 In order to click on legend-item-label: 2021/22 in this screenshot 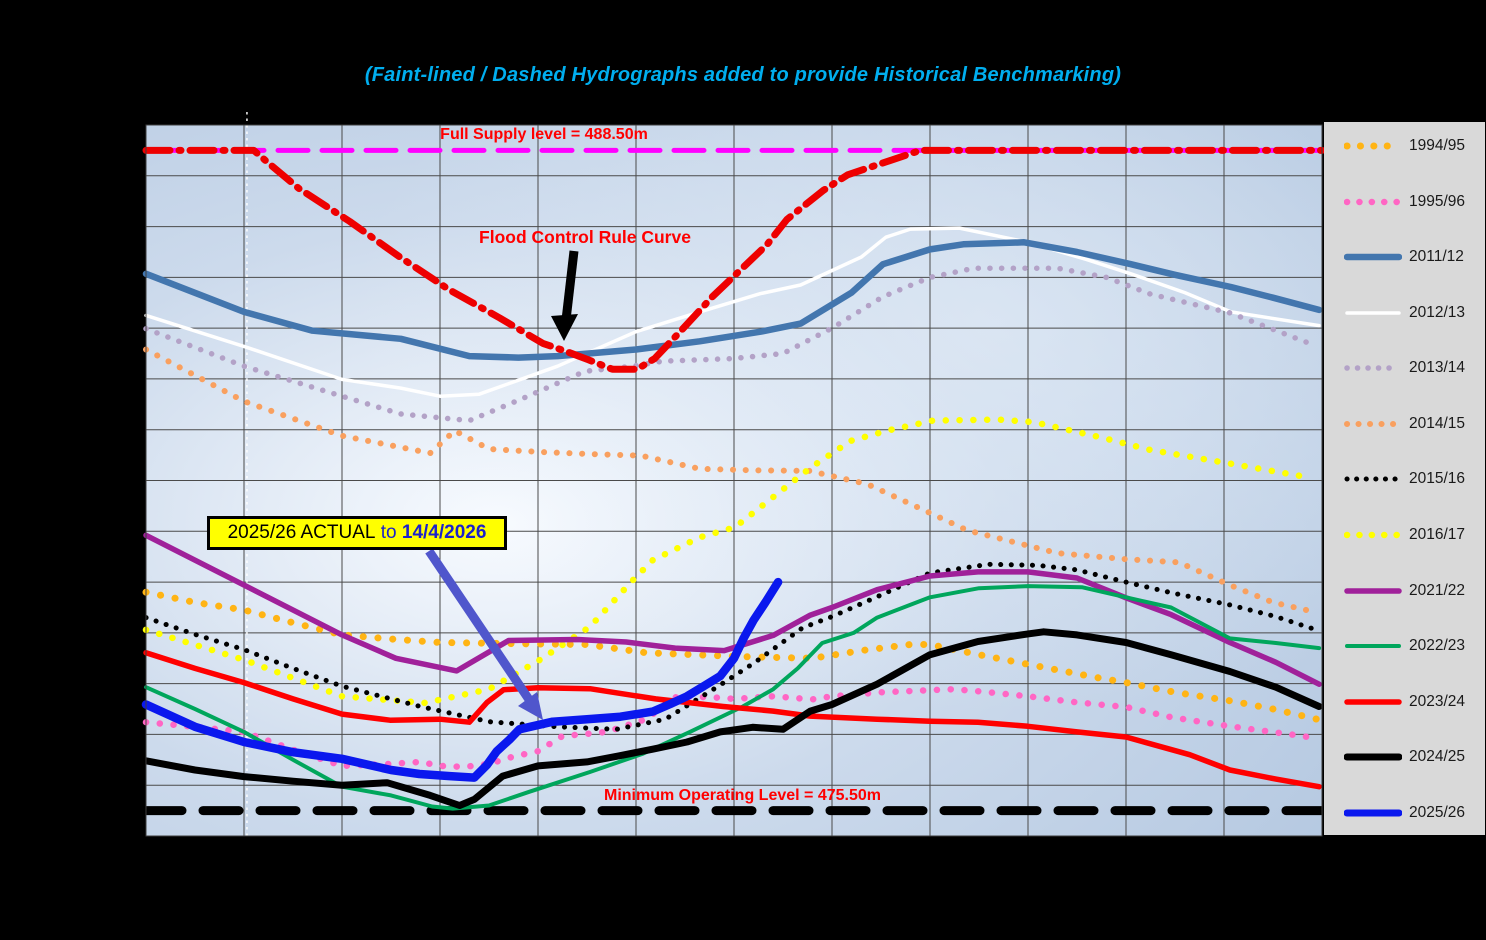, I will do `click(1437, 590)`.